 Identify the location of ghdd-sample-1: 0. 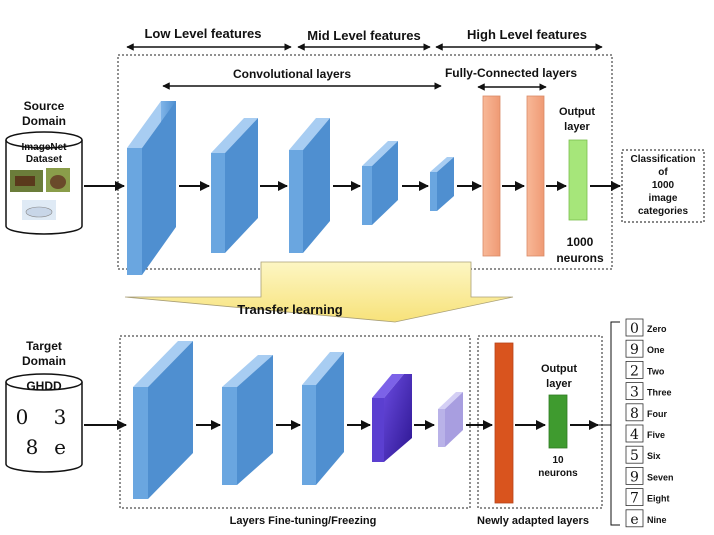
(22, 417).